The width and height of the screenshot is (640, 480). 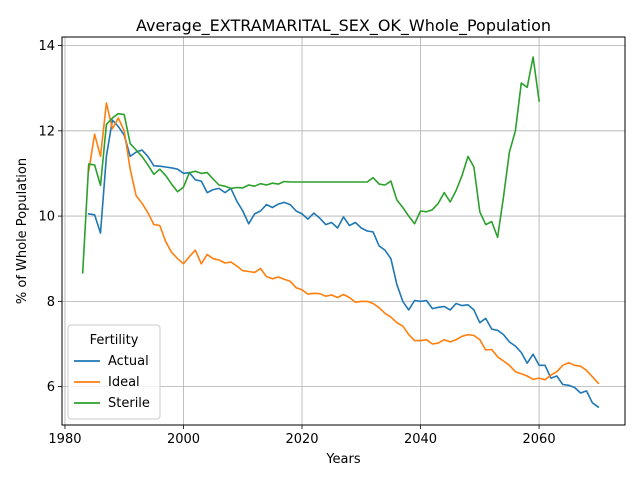 I want to click on x-tick-label: 1980, so click(x=64, y=439).